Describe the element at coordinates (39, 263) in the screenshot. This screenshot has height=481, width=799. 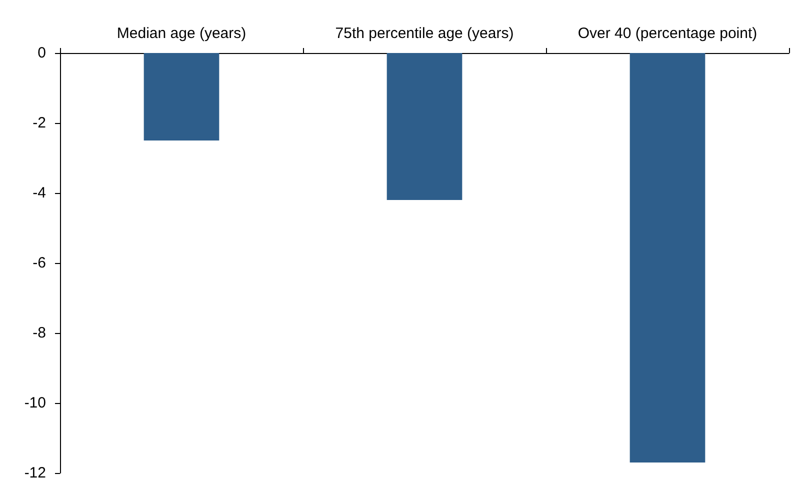
I see `y-tick-label: -6` at that location.